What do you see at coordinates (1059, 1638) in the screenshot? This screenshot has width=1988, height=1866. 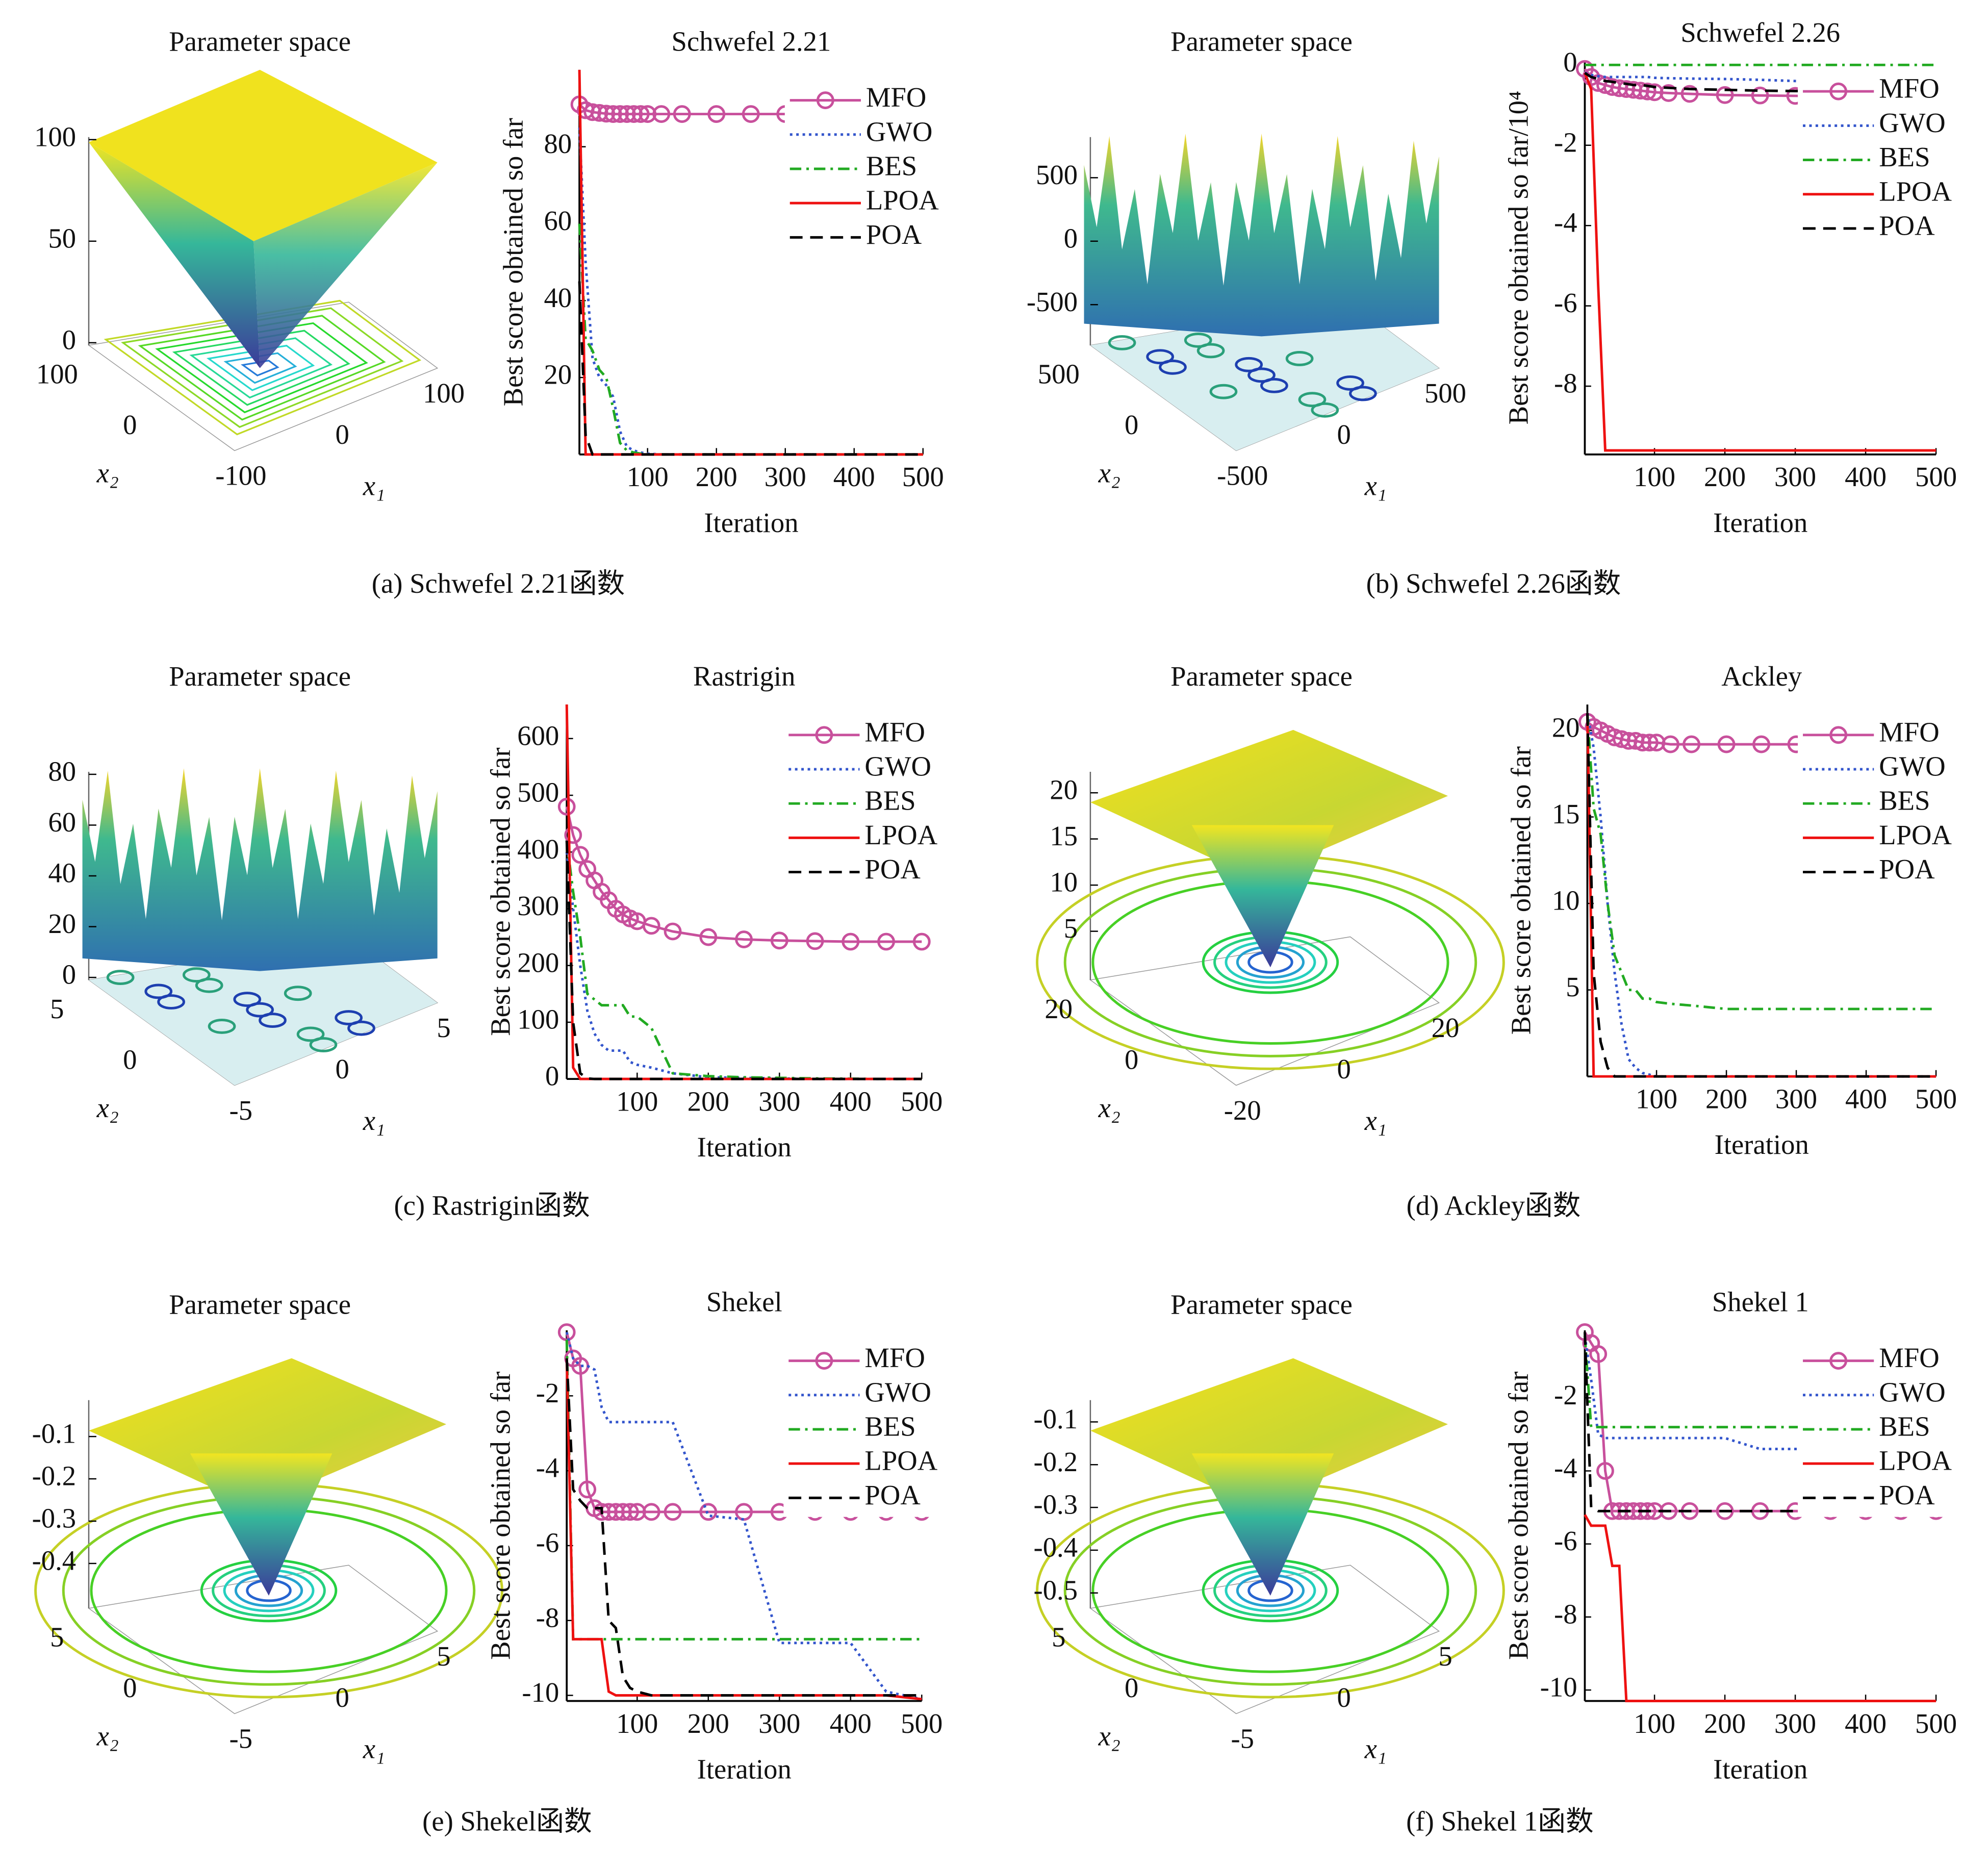 I see `x2-tick-label: 5` at bounding box center [1059, 1638].